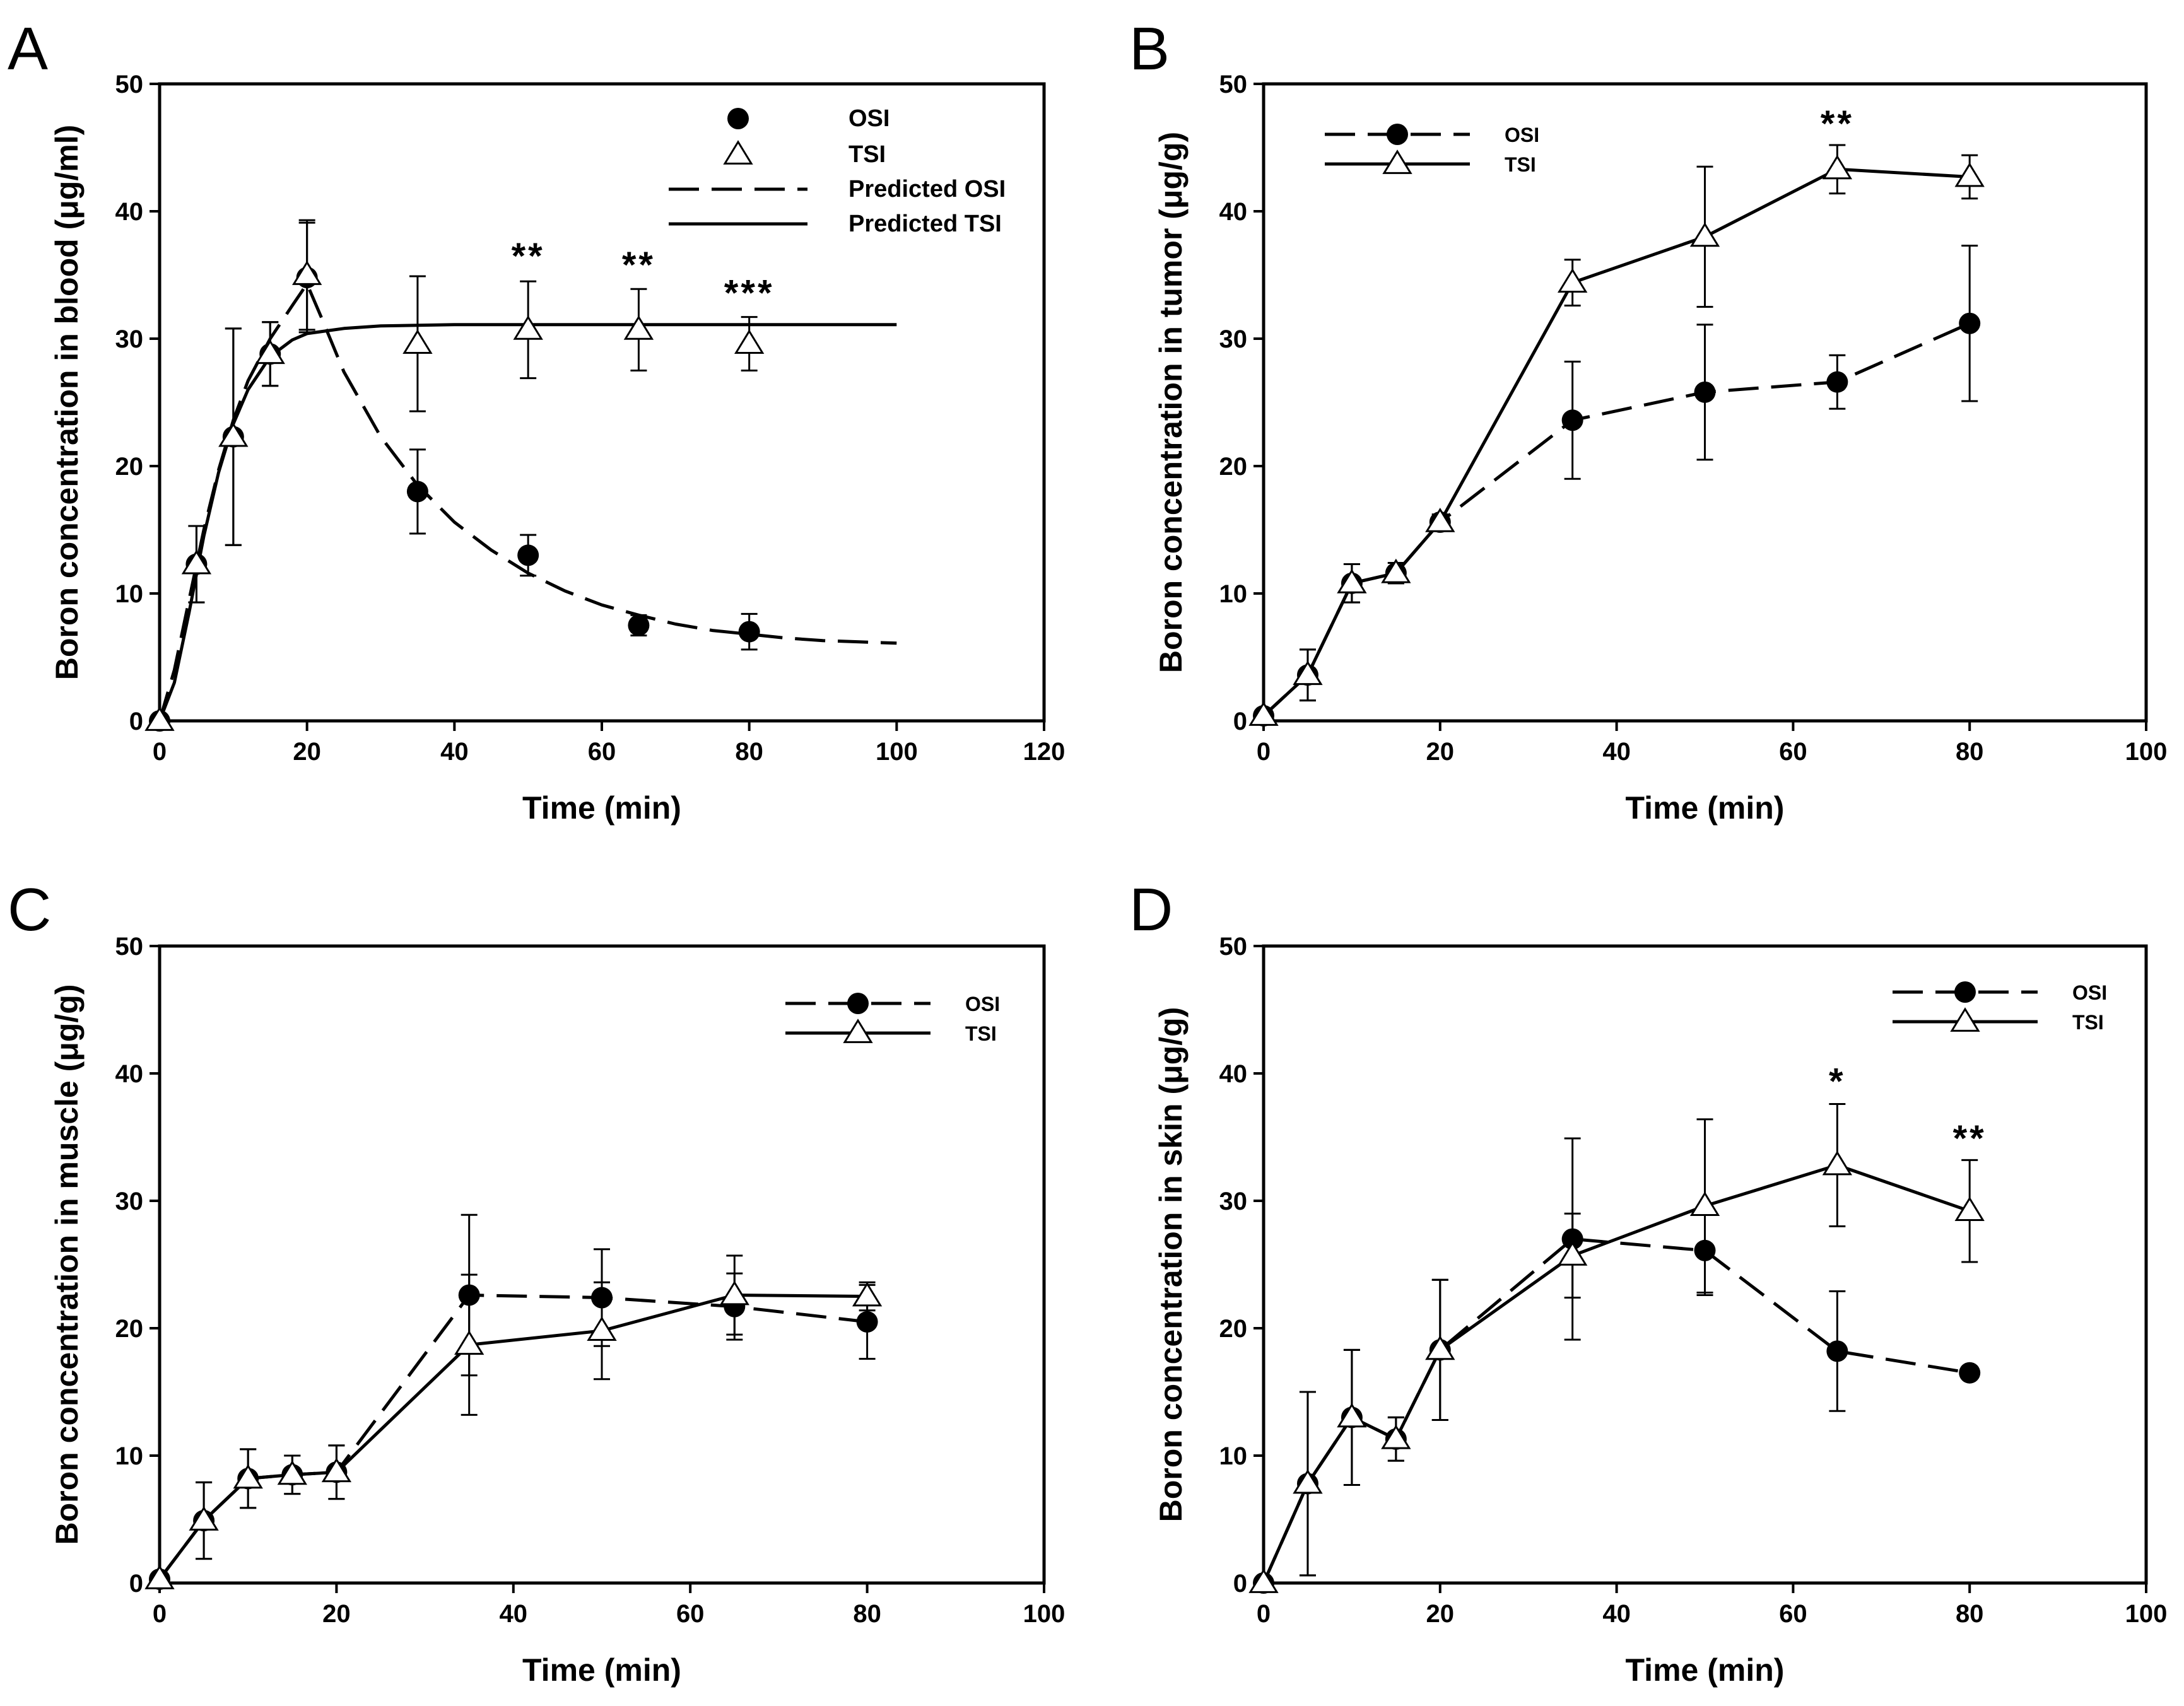  What do you see at coordinates (67, 1264) in the screenshot?
I see `panel-c-ylabel: Boron concentration in muscle (μg/g)` at bounding box center [67, 1264].